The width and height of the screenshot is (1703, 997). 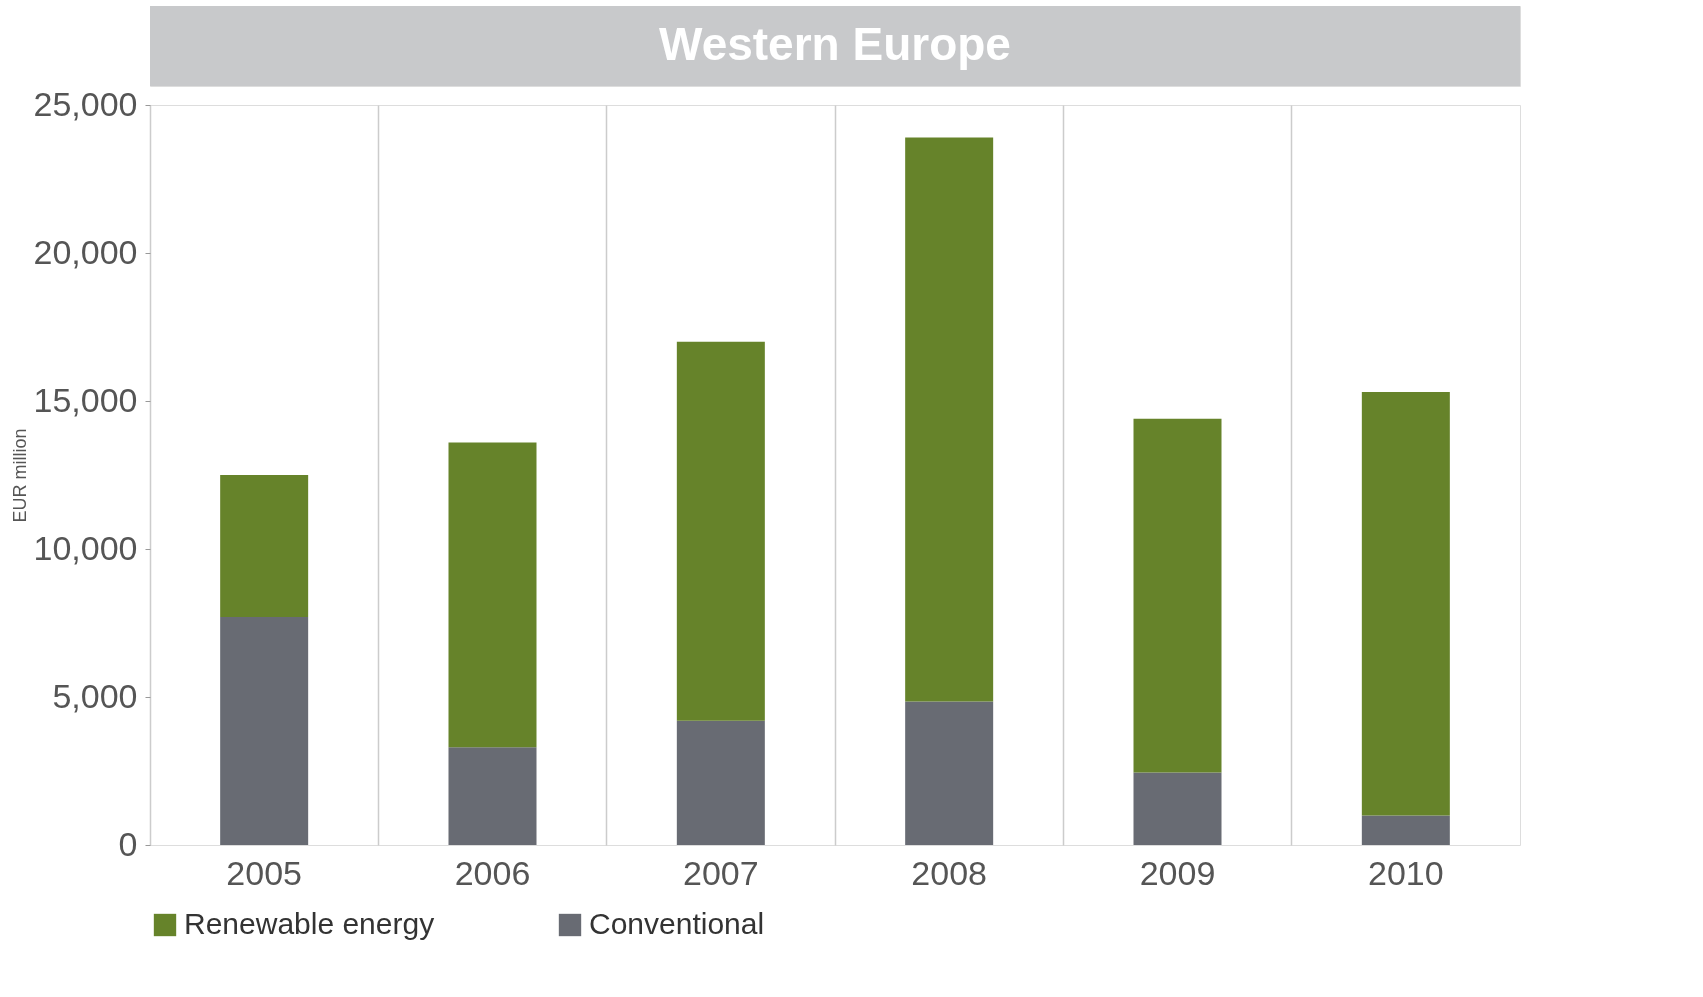 I want to click on y-tick-label: 10,000, so click(x=85, y=547).